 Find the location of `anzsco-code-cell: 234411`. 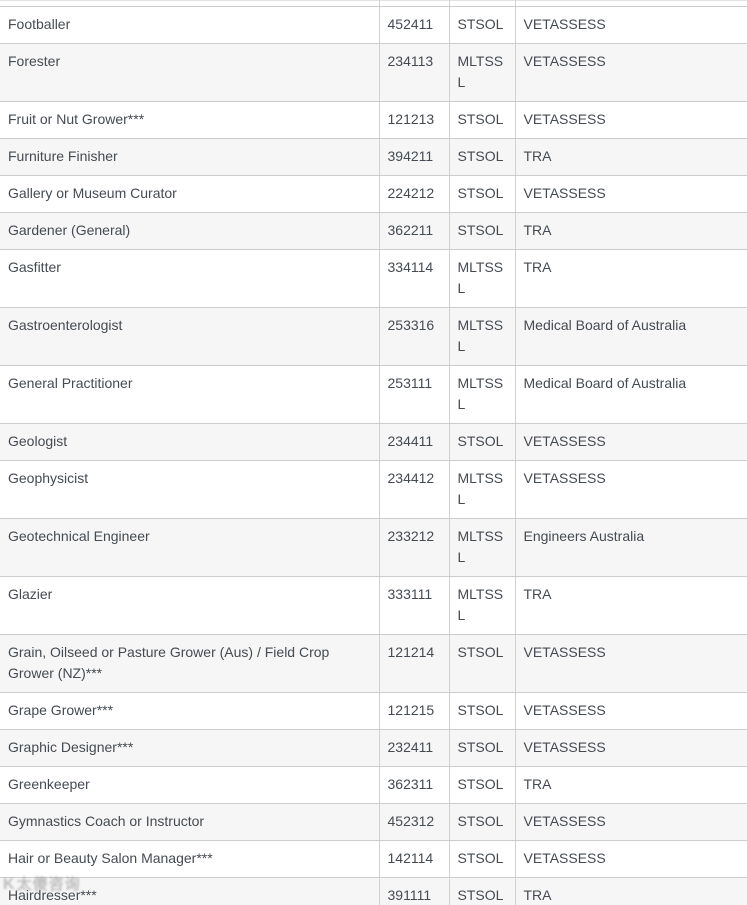

anzsco-code-cell: 234411 is located at coordinates (413, 442).